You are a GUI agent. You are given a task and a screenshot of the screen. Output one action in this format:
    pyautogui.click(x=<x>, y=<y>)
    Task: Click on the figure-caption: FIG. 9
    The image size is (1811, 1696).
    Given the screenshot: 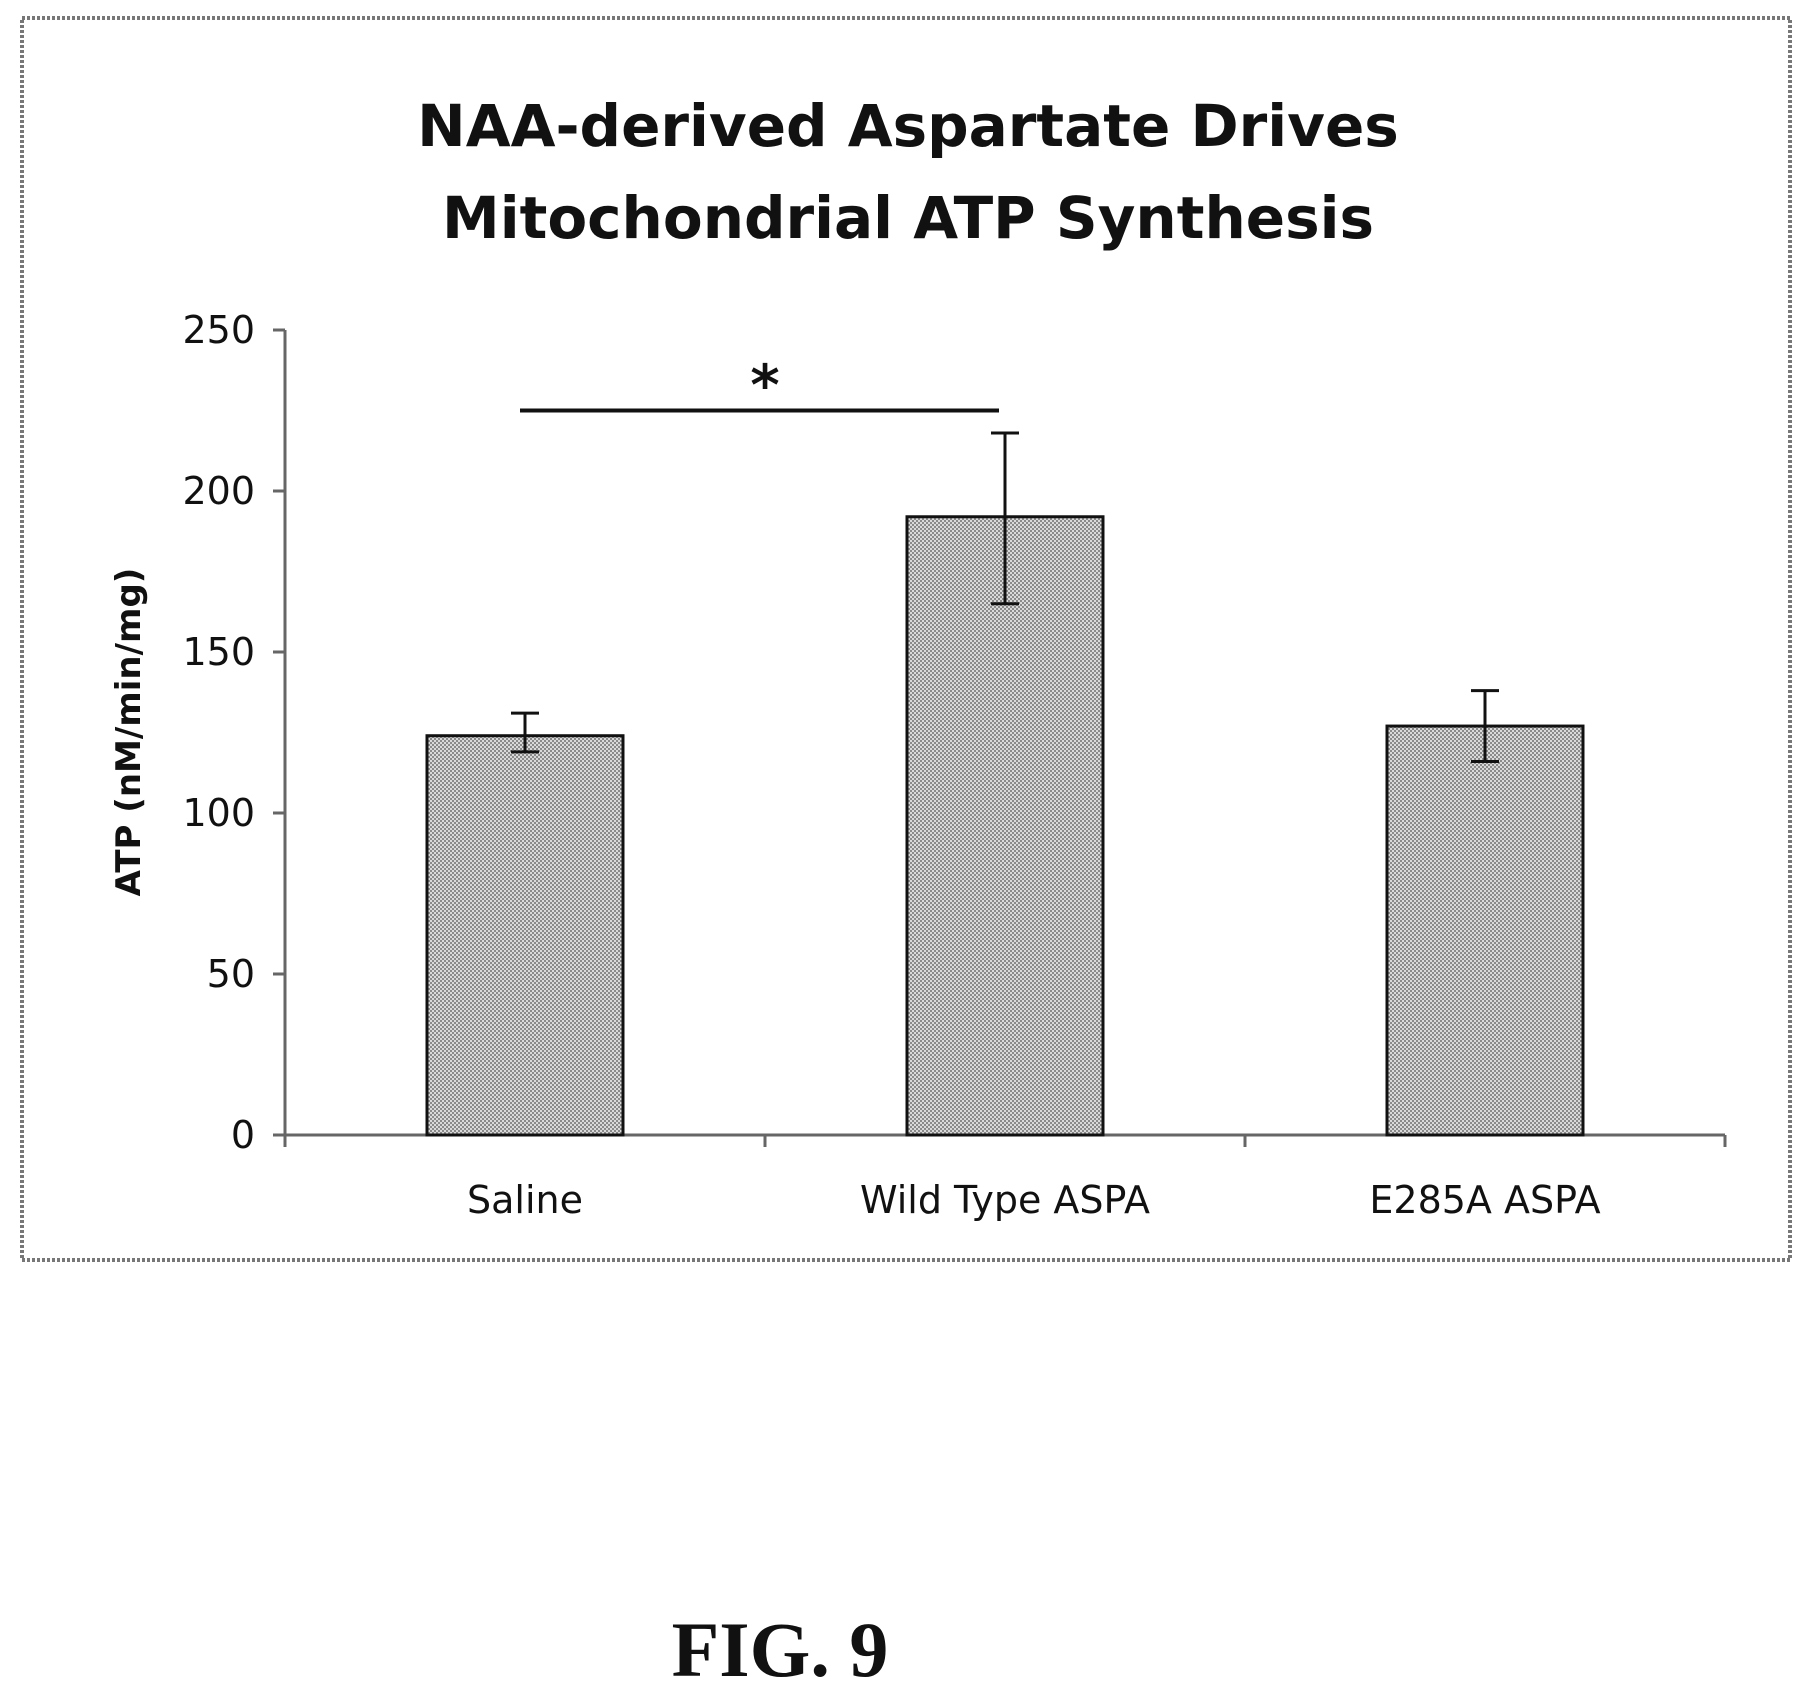 What is the action you would take?
    pyautogui.click(x=780, y=1649)
    